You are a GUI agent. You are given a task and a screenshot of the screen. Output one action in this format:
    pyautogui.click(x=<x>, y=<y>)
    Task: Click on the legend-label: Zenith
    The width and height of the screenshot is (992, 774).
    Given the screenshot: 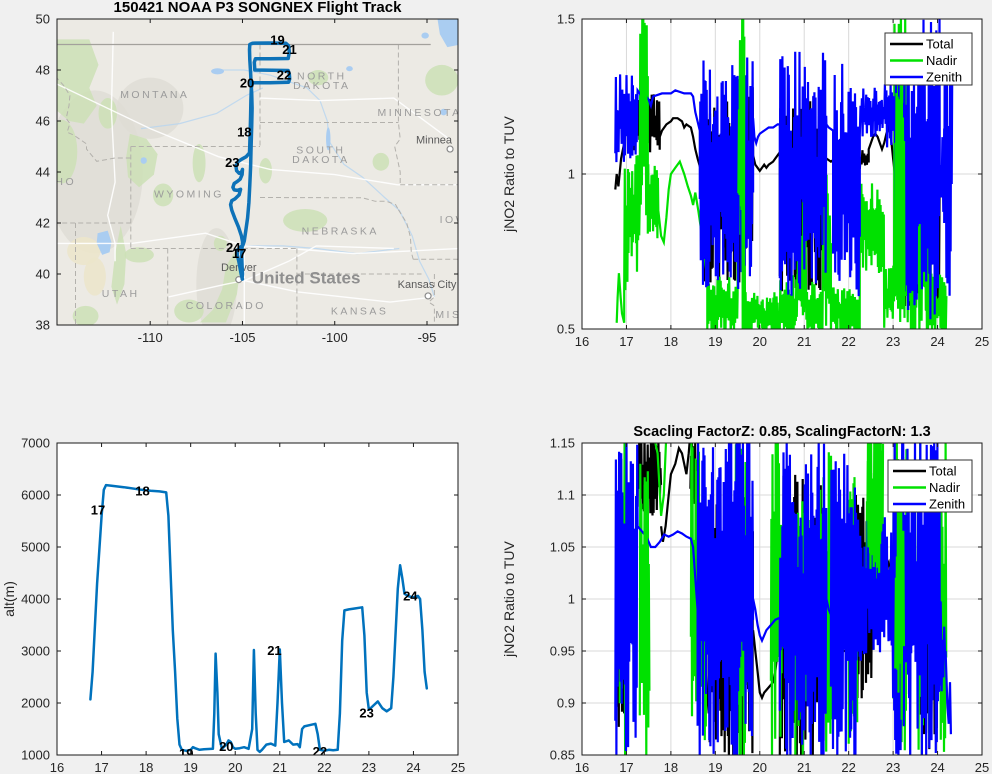 What is the action you would take?
    pyautogui.click(x=947, y=504)
    